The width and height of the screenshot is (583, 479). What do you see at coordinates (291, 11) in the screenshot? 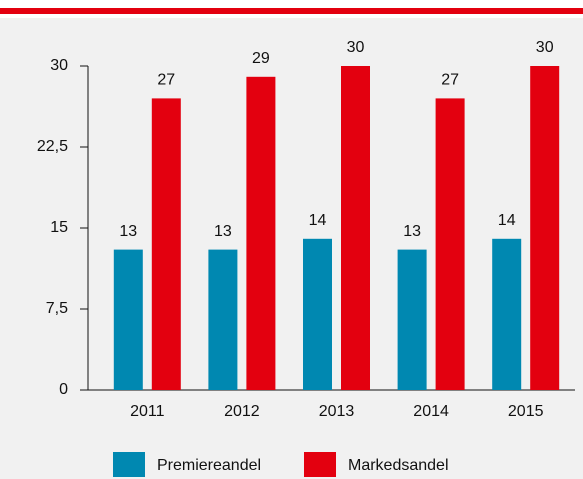
I see `top-stripe` at bounding box center [291, 11].